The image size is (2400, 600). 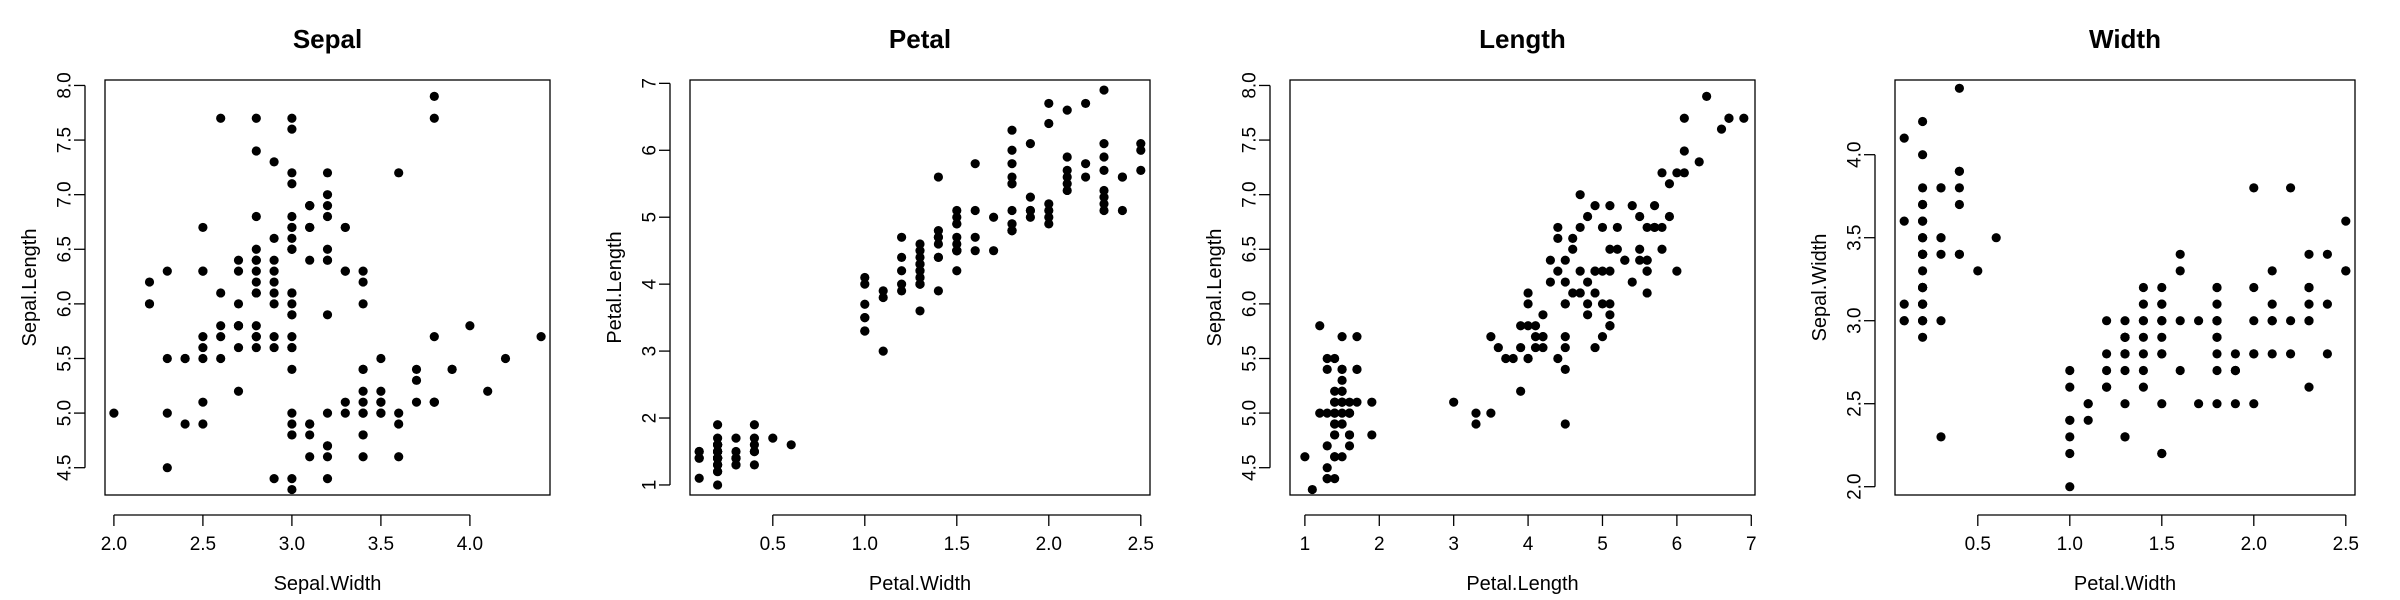 I want to click on plot-frame, so click(x=920, y=287).